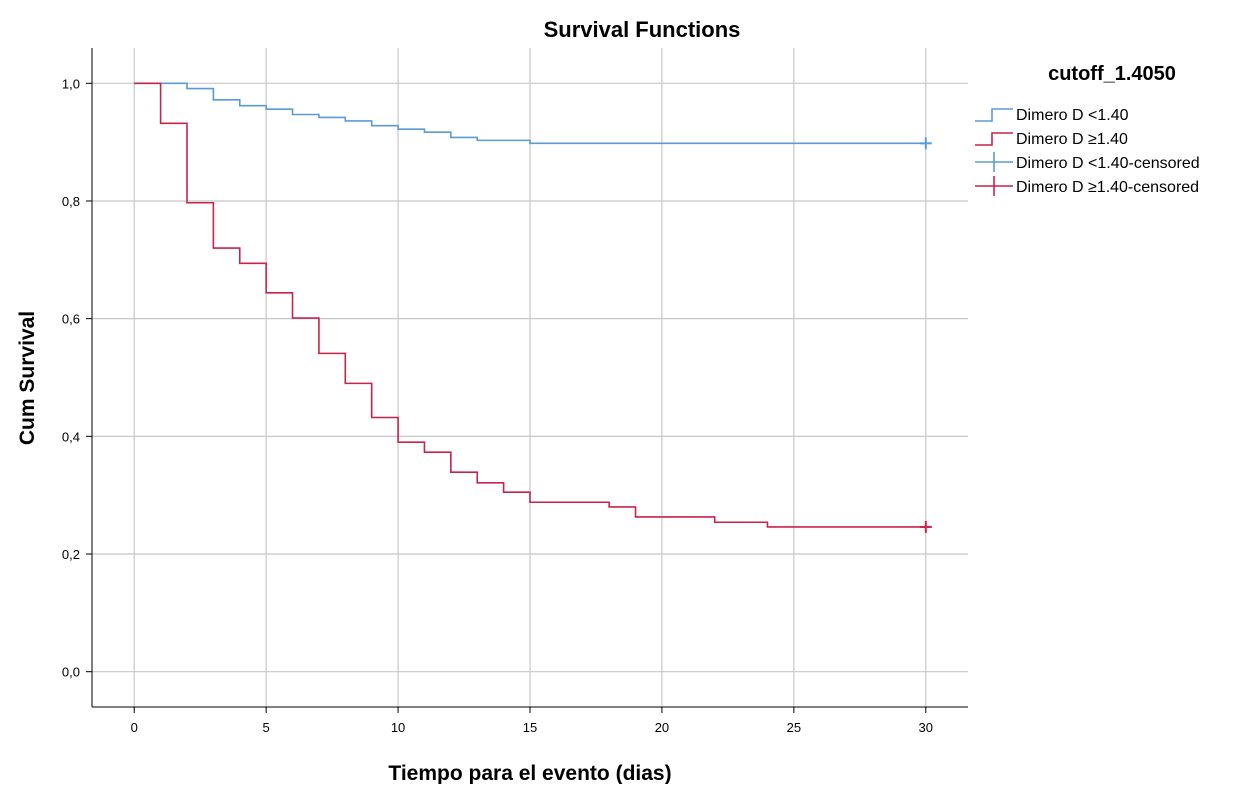 The width and height of the screenshot is (1249, 789). I want to click on y-tick-label: 0,4, so click(71, 436).